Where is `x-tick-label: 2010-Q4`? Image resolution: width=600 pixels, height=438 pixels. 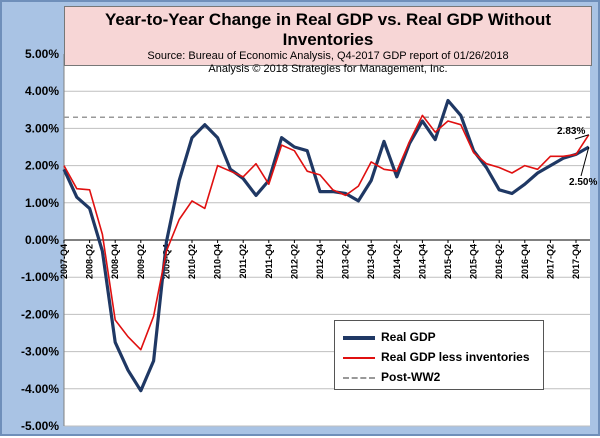
x-tick-label: 2010-Q4 is located at coordinates (218, 261).